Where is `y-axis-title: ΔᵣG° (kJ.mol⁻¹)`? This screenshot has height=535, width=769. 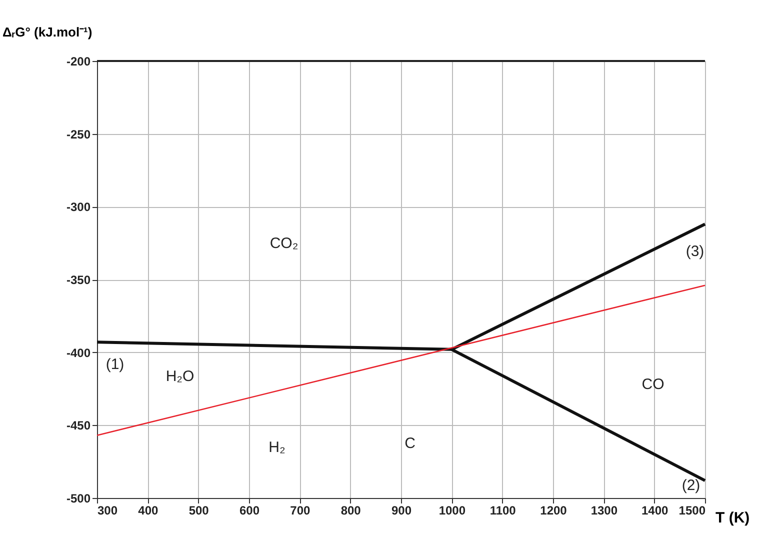 y-axis-title: ΔᵣG° (kJ.mol⁻¹) is located at coordinates (47, 32).